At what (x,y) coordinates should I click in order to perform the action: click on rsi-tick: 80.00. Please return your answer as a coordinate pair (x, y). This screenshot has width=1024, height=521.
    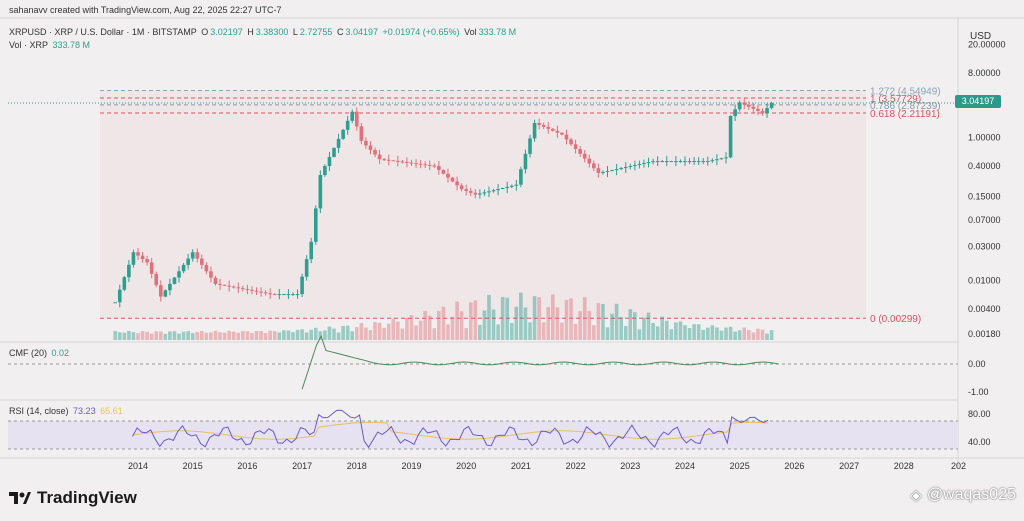
    Looking at the image, I should click on (979, 414).